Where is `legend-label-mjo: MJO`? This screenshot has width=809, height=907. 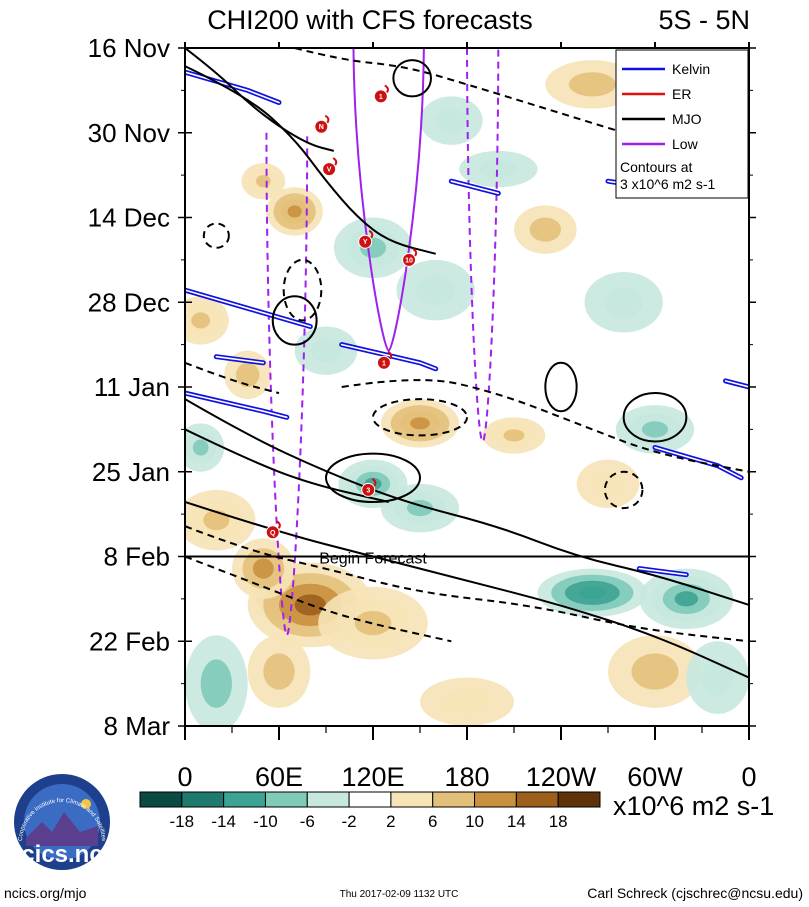
legend-label-mjo: MJO is located at coordinates (687, 119).